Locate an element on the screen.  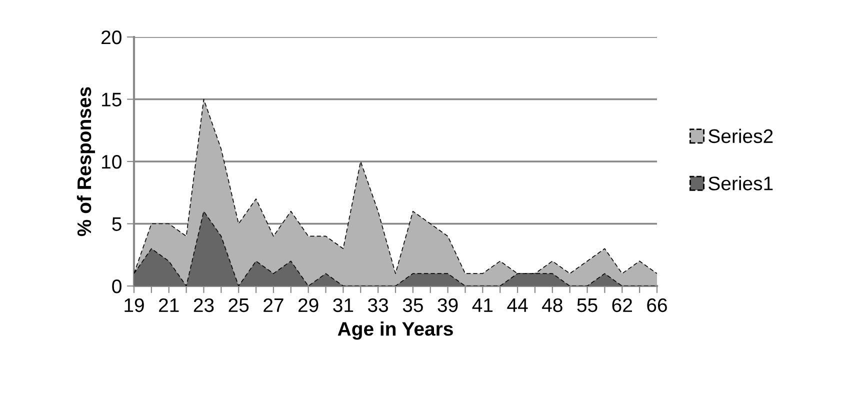
x-tick-label: 48 is located at coordinates (552, 305).